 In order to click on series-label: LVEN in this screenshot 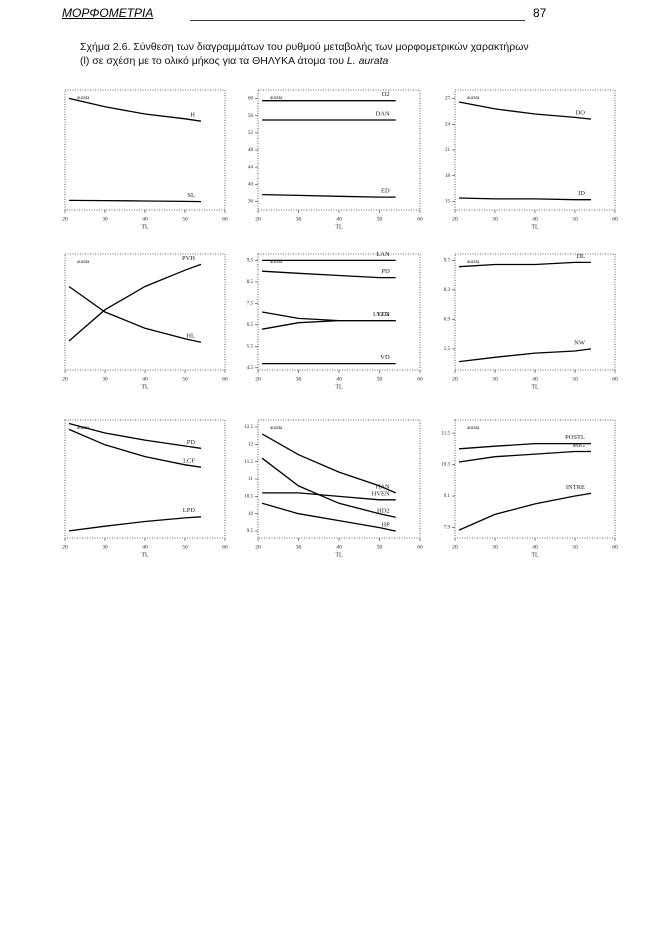, I will do `click(381, 314)`.